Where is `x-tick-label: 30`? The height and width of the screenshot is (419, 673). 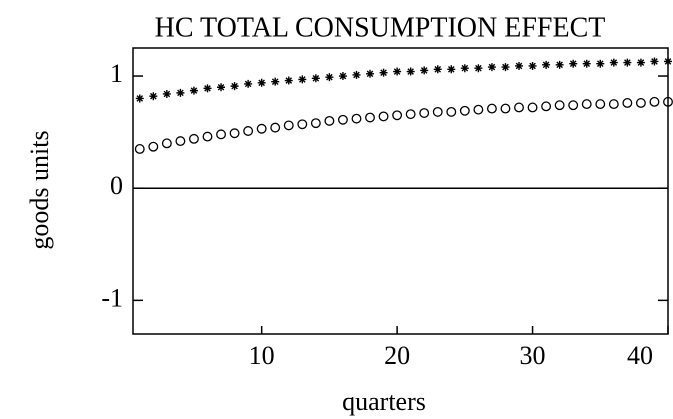
x-tick-label: 30 is located at coordinates (533, 355).